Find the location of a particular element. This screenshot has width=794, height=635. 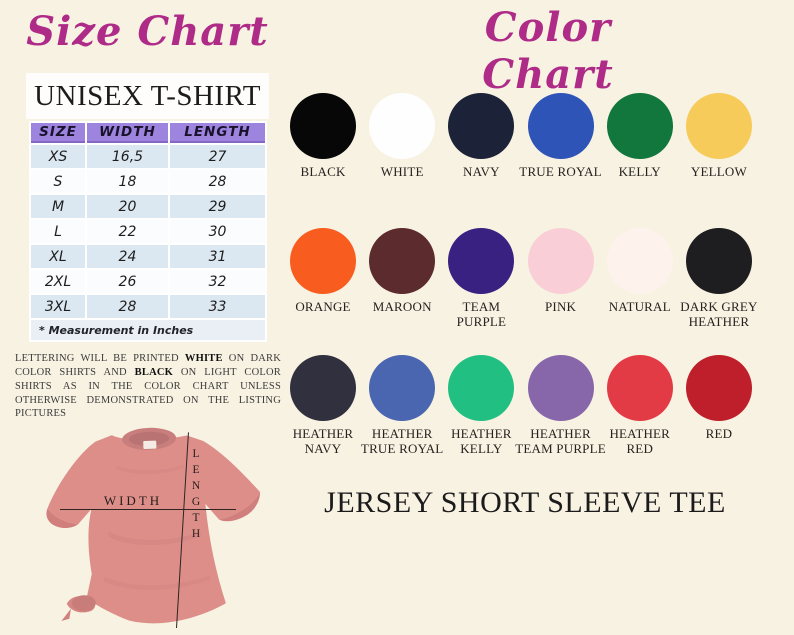

color-swatch-label: TRUE ROYAL is located at coordinates (560, 171).